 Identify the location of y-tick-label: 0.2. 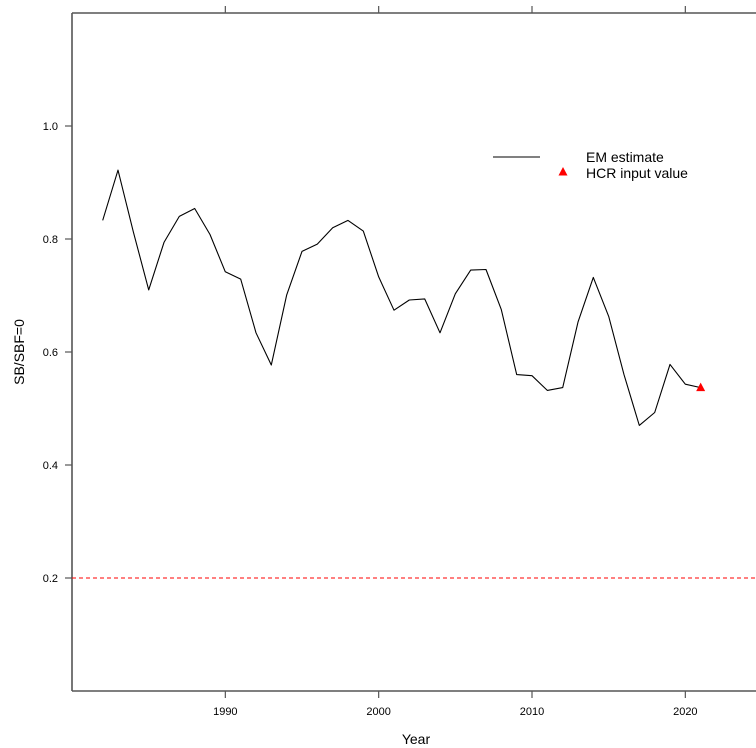
(50, 579).